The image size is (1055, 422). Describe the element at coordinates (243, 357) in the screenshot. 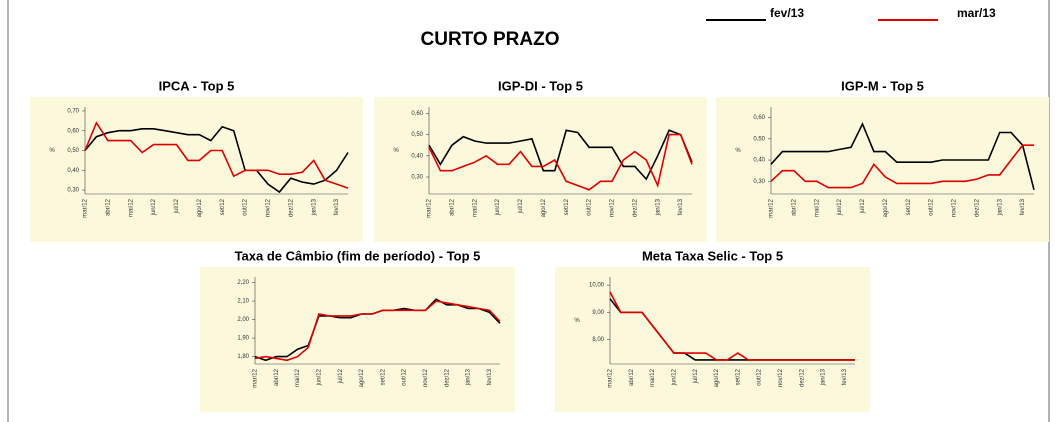

I see `y-tick-label: 1,80` at that location.